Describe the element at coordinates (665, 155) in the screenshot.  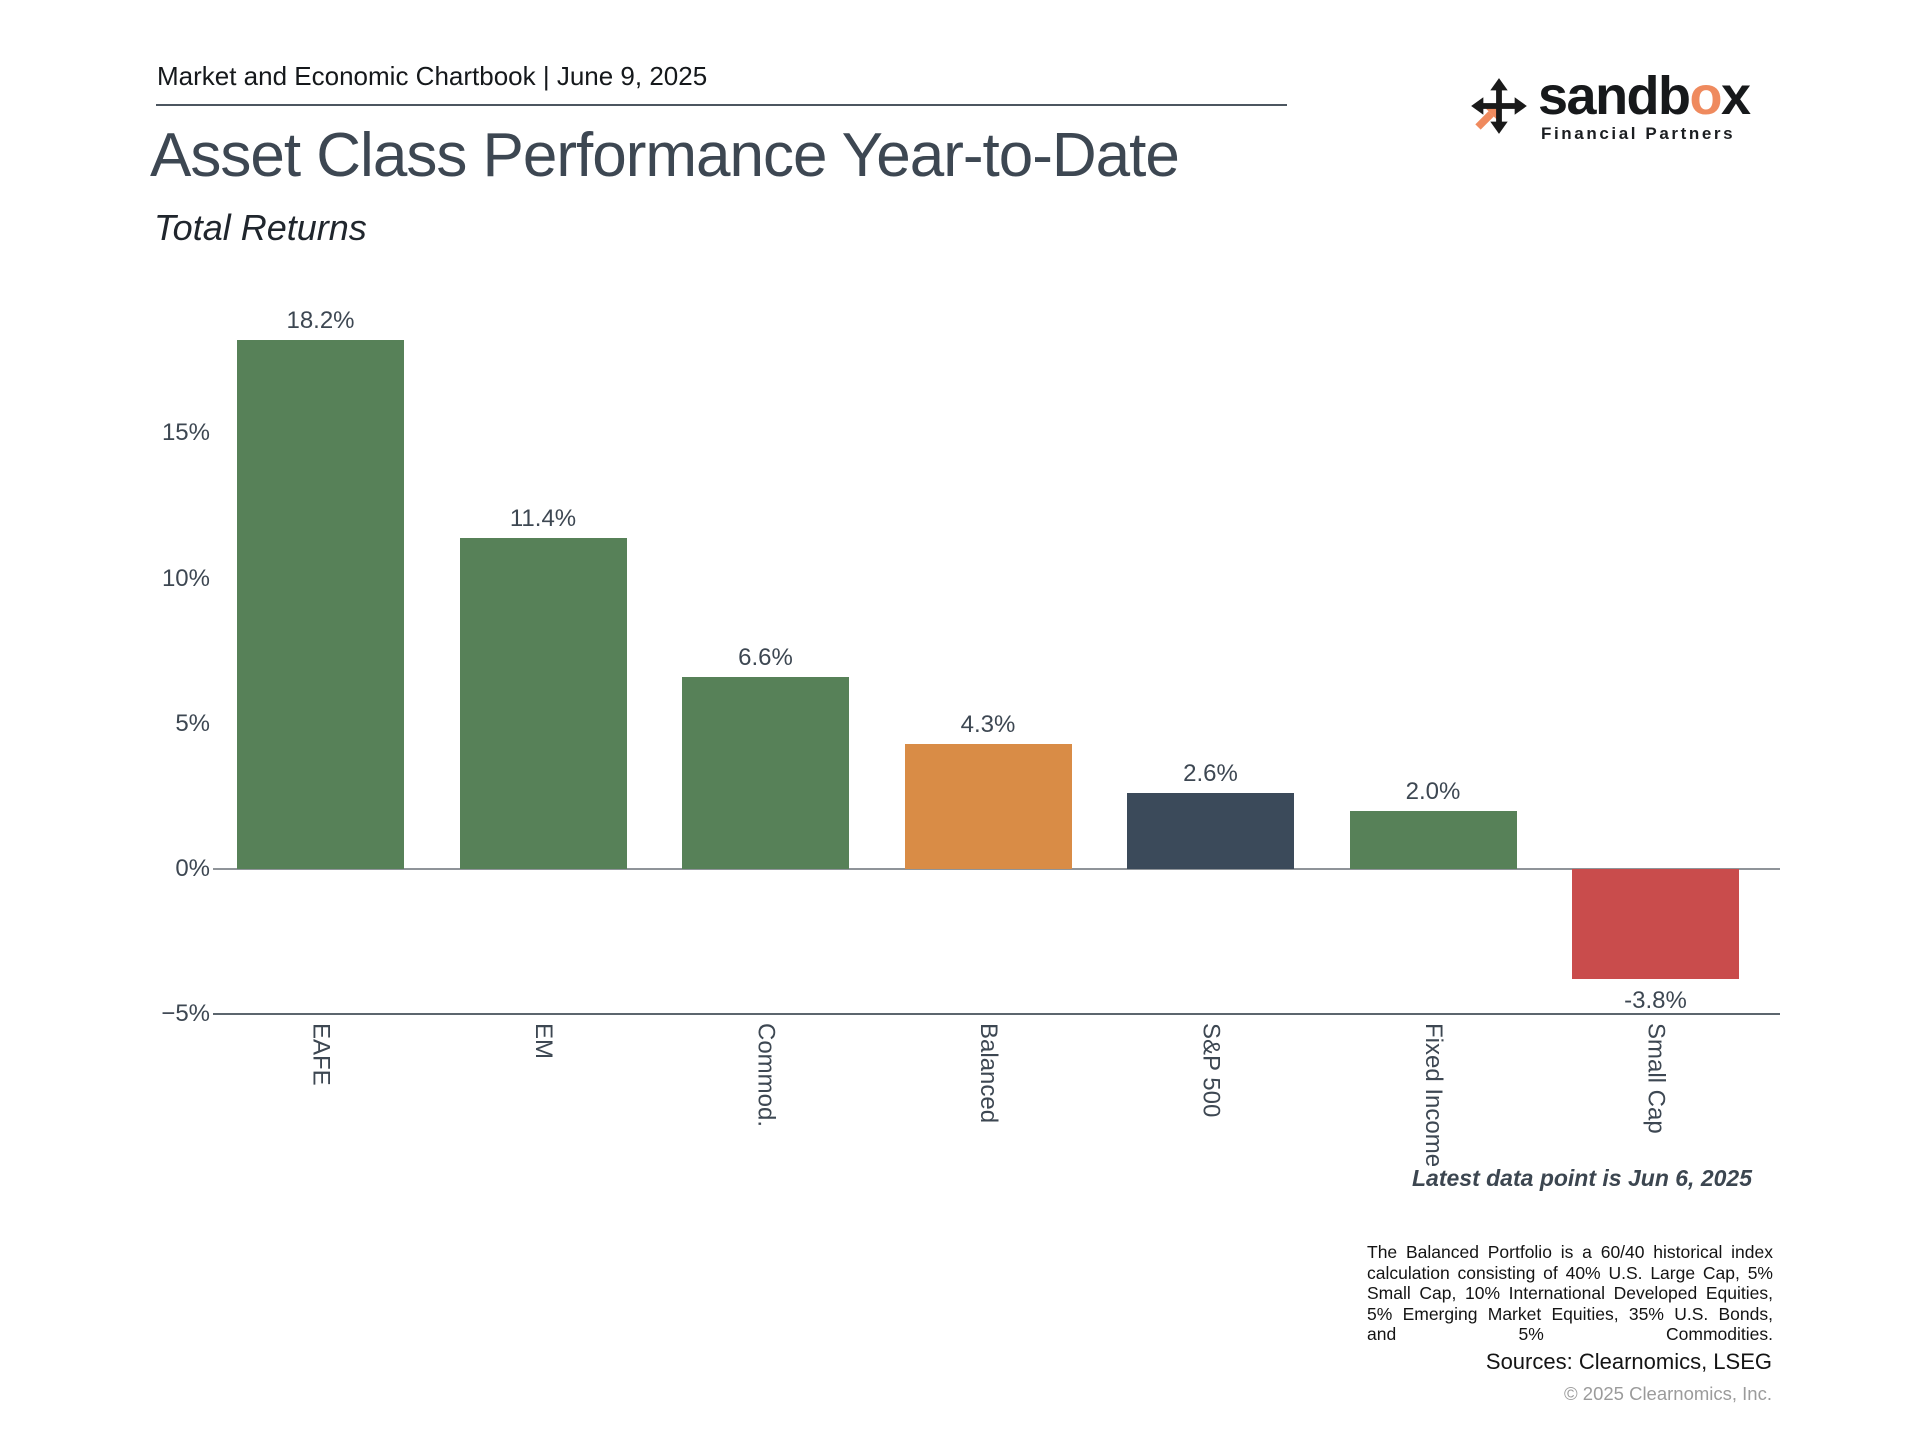
I see `page-title: Asset Class Performance Year-to-Date` at that location.